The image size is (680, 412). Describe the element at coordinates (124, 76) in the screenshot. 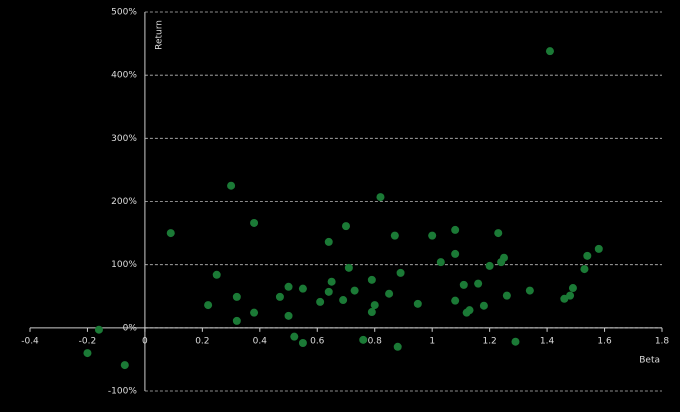

I see `y-tick-label: 400%` at that location.